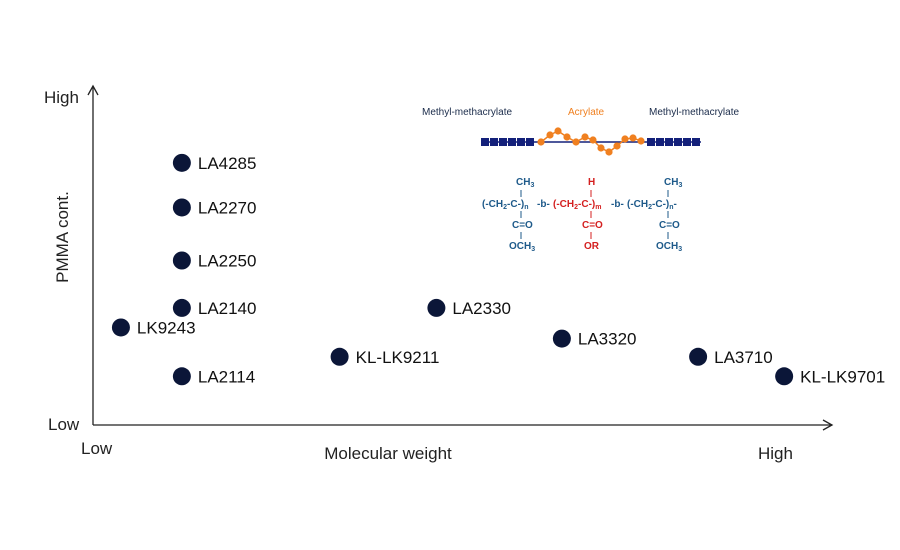  Describe the element at coordinates (784, 376) in the screenshot. I see `point-kl-lk9701` at that location.